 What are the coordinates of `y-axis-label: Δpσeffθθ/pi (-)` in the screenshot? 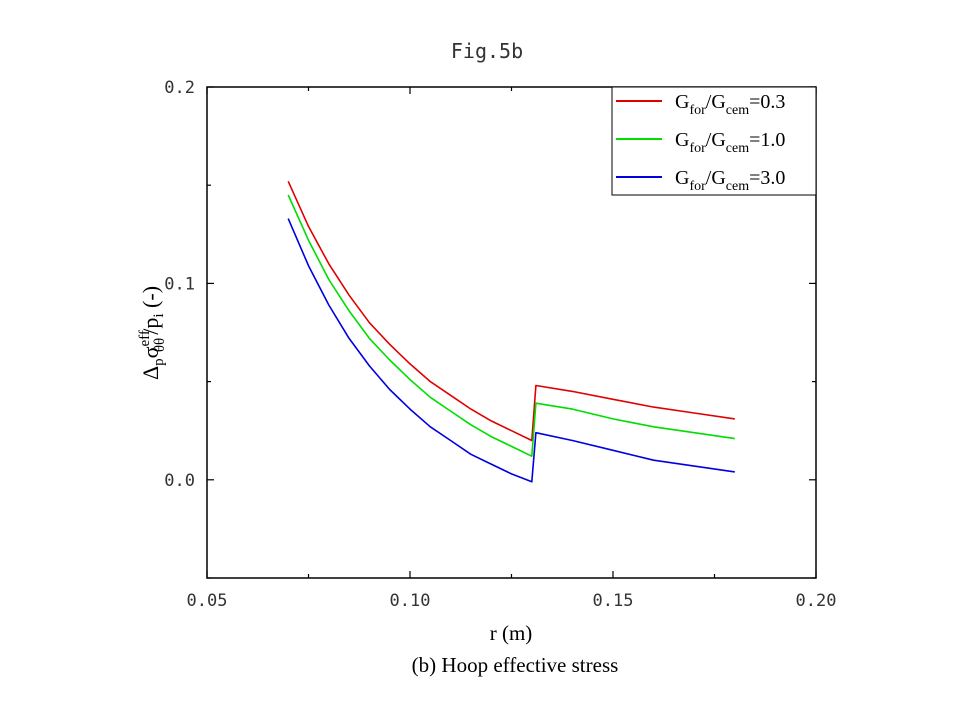 It's located at (152, 333).